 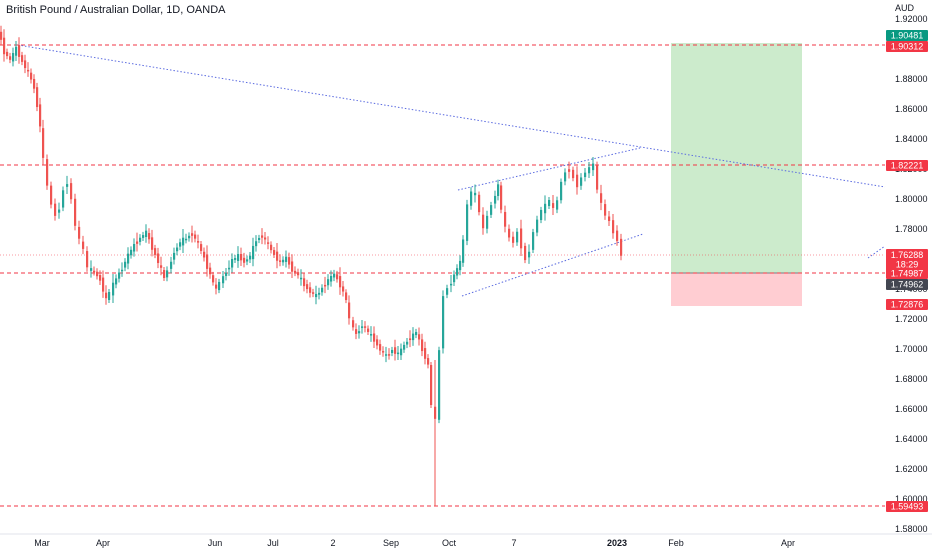 What do you see at coordinates (391, 543) in the screenshot?
I see `time-tick-label: Sep` at bounding box center [391, 543].